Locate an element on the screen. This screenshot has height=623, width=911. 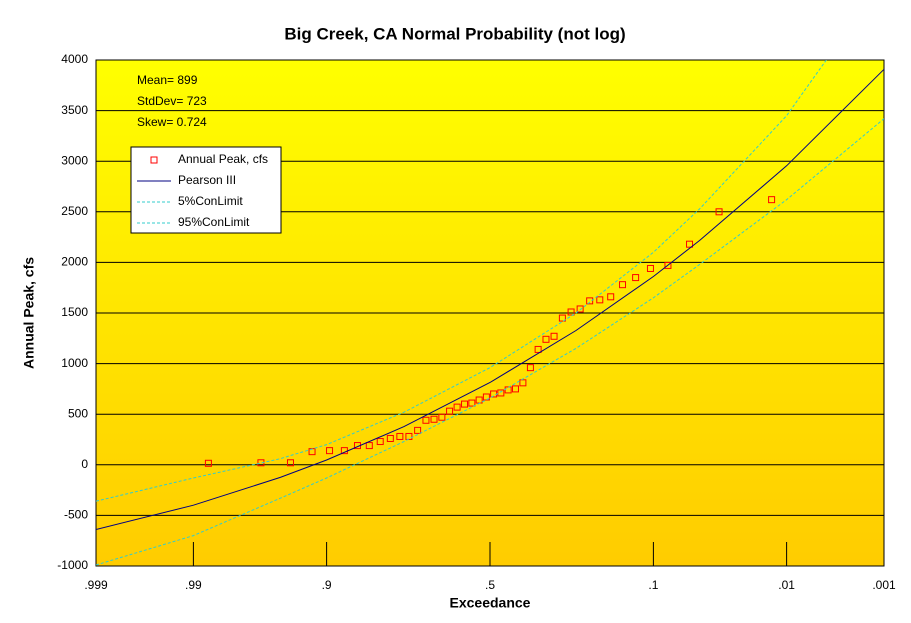
x-tick-label: .01 is located at coordinates (786, 585).